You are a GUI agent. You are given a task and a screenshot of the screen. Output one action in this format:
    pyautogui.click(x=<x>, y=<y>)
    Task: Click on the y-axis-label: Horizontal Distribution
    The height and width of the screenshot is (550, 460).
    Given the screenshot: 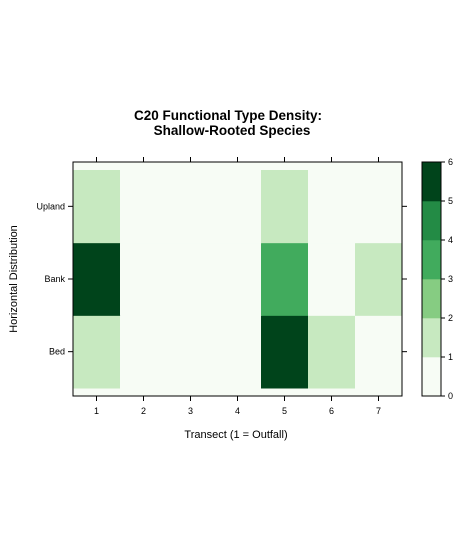 What is the action you would take?
    pyautogui.click(x=14, y=279)
    